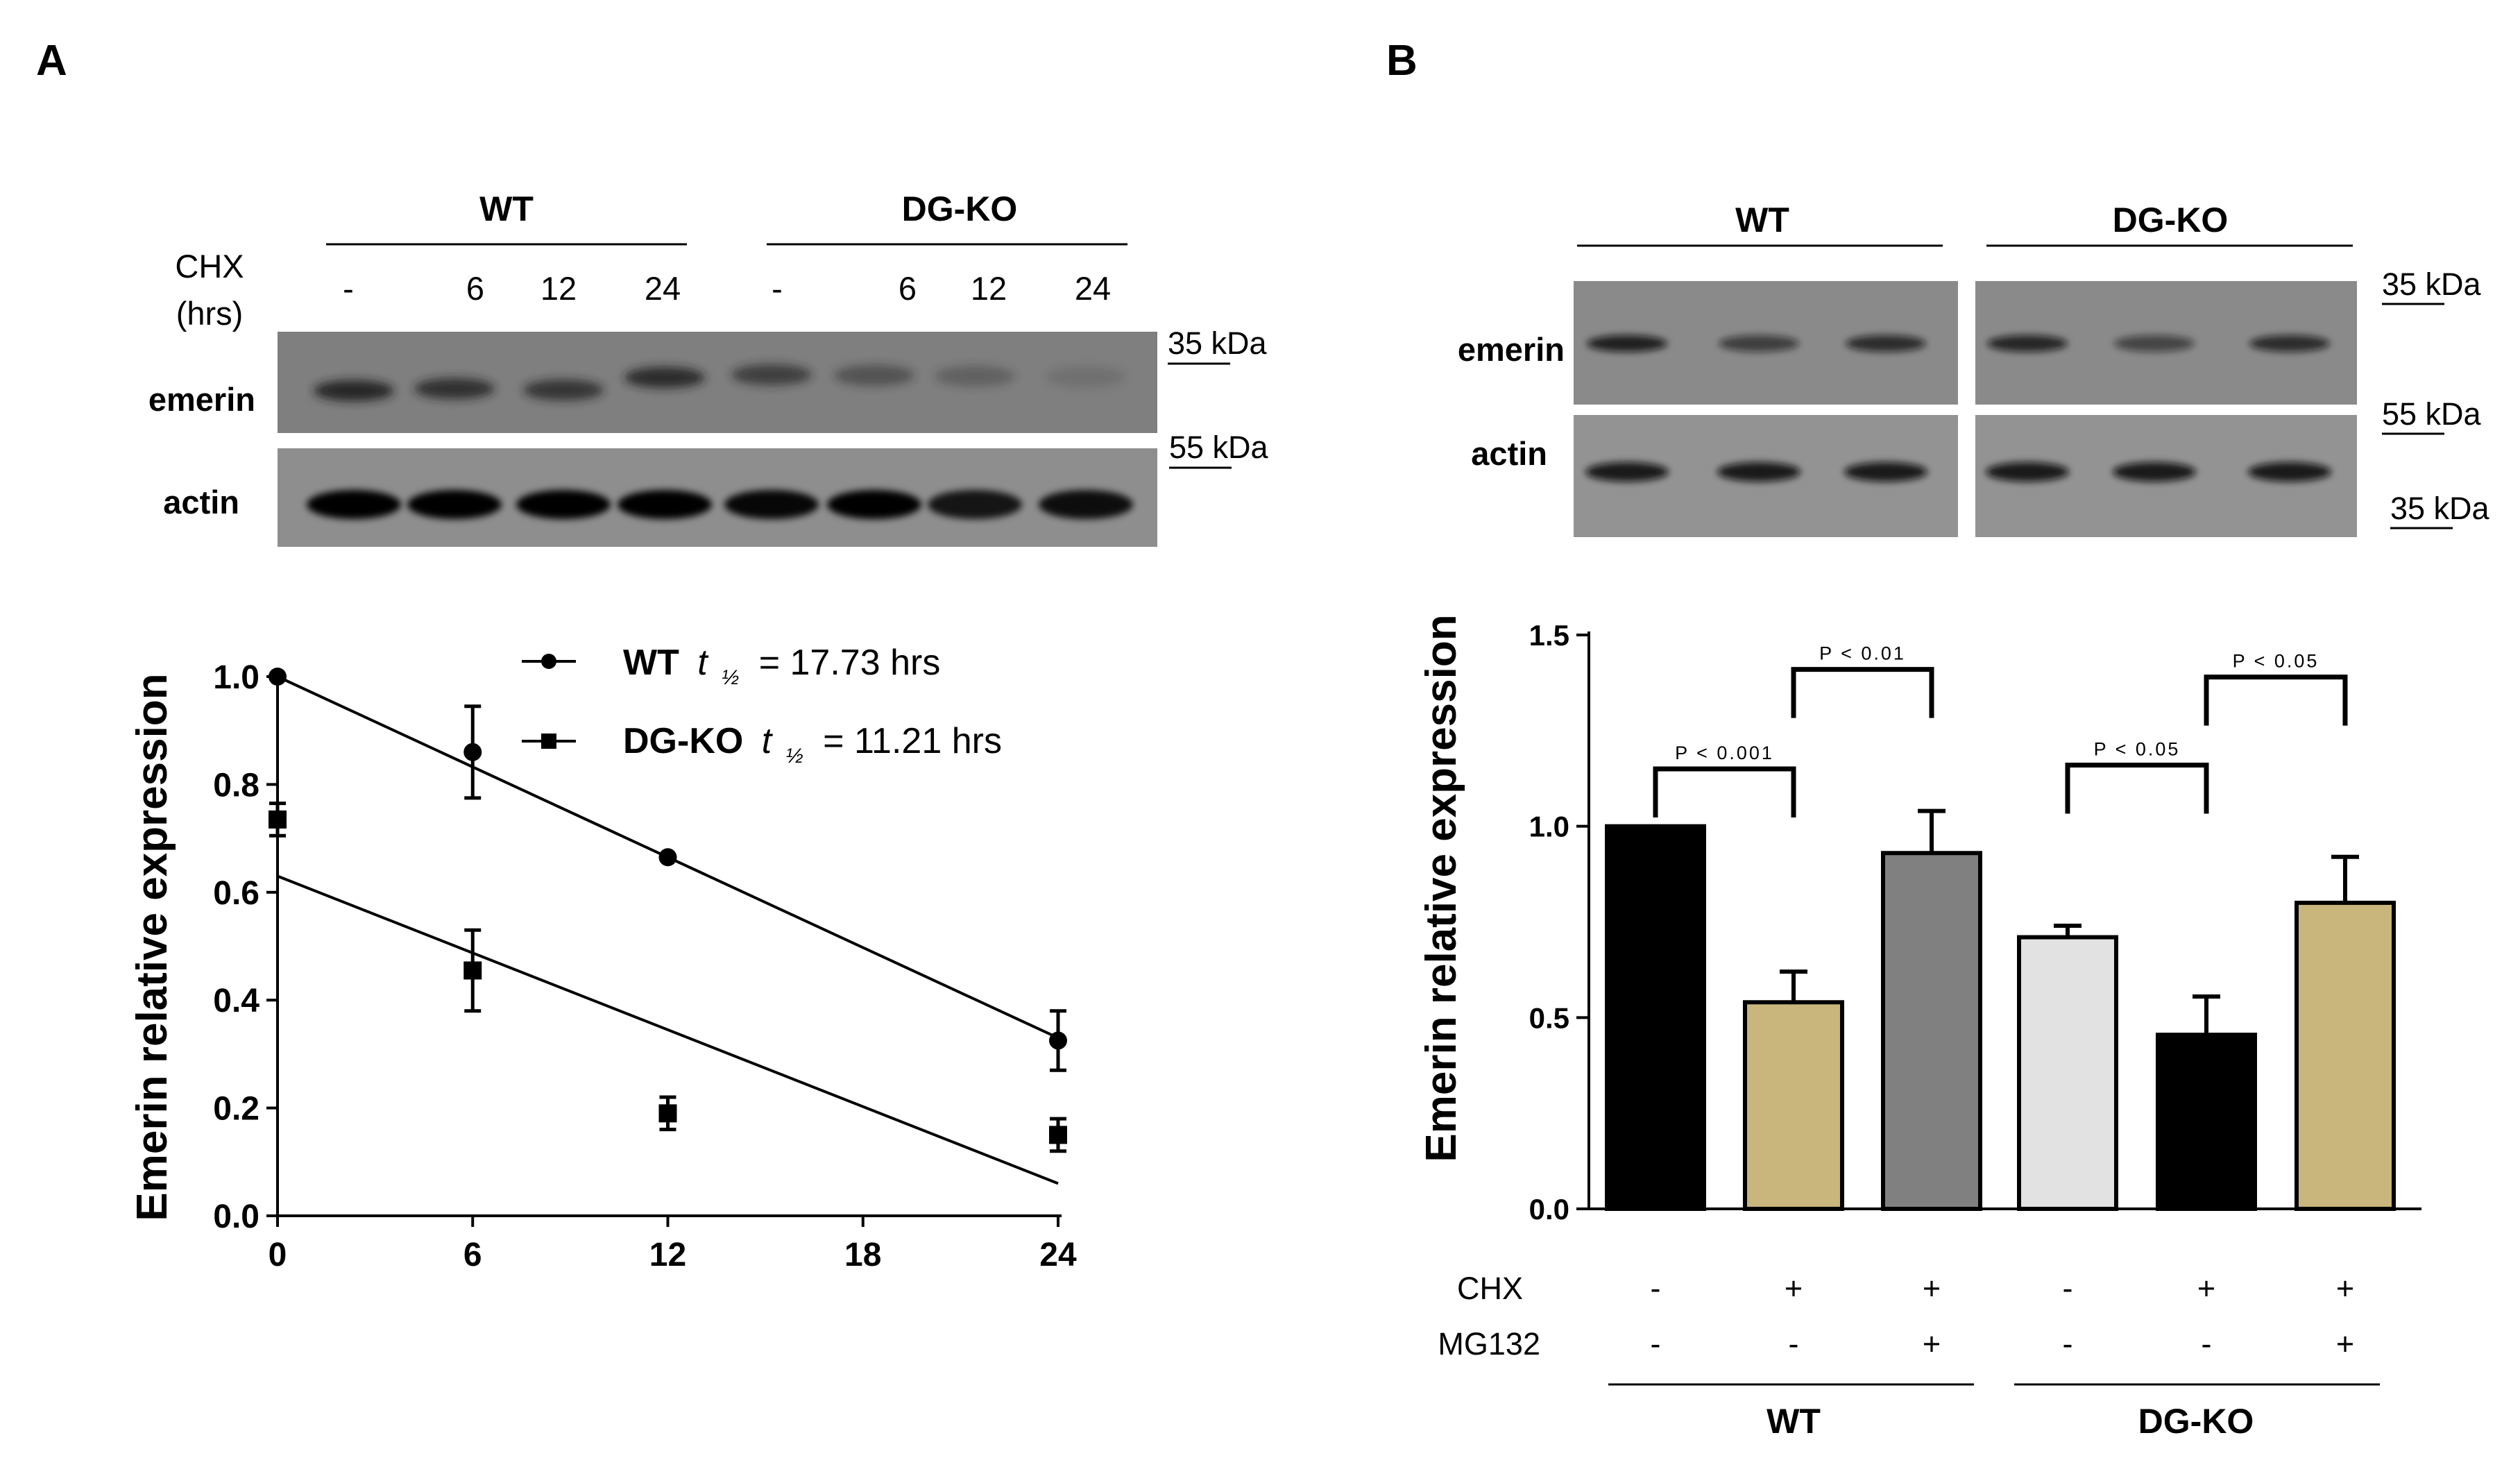 The width and height of the screenshot is (2520, 1458). I want to click on chart-a-legend: WT t ½ = 17.73 hrs DG-KO t ½ = 11.21 hrs, so click(762, 707).